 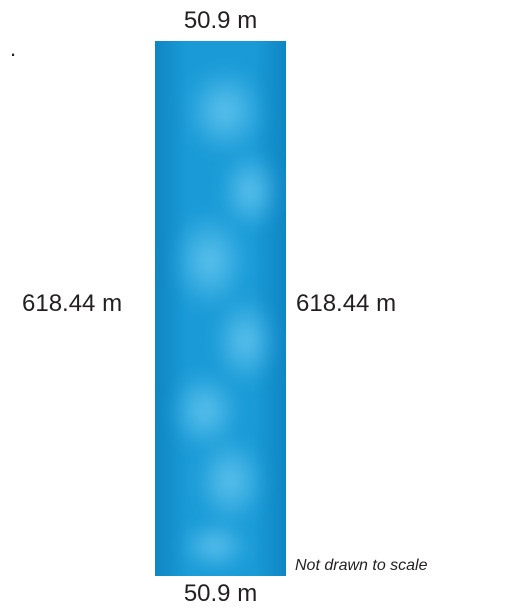 I want to click on item-marker: ., so click(x=13, y=48).